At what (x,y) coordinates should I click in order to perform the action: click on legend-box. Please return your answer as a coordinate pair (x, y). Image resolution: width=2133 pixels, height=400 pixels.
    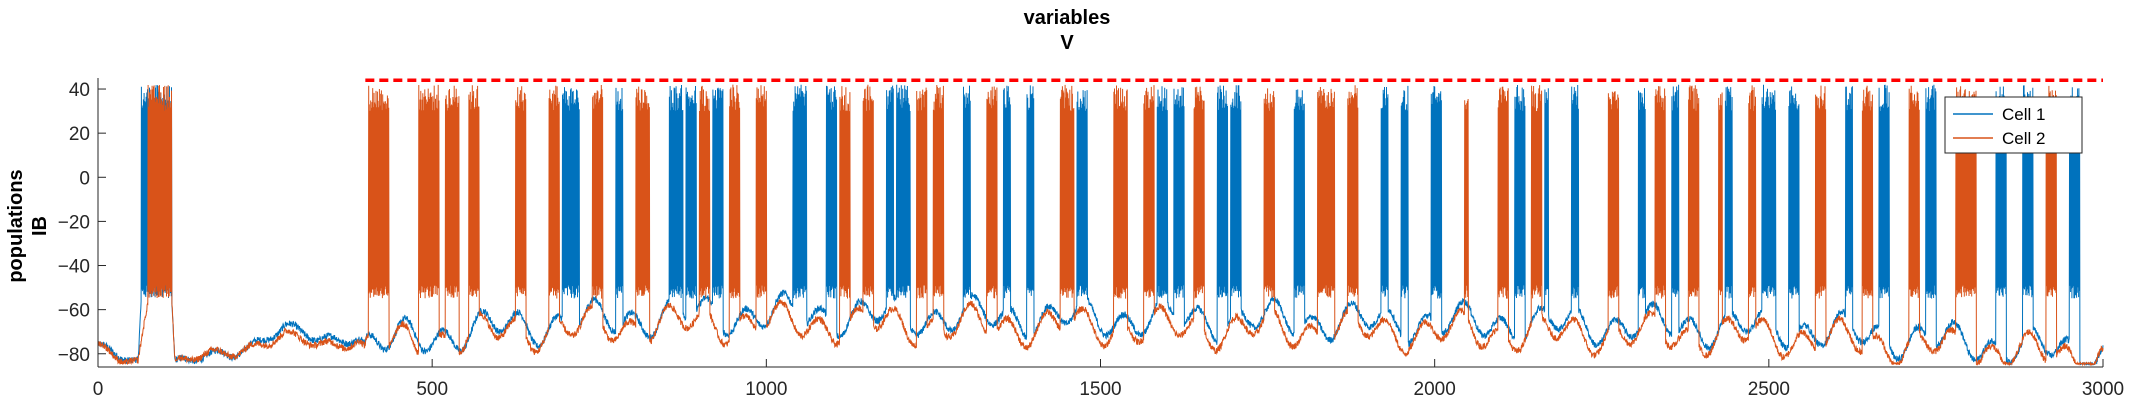
    Looking at the image, I should click on (2013, 125).